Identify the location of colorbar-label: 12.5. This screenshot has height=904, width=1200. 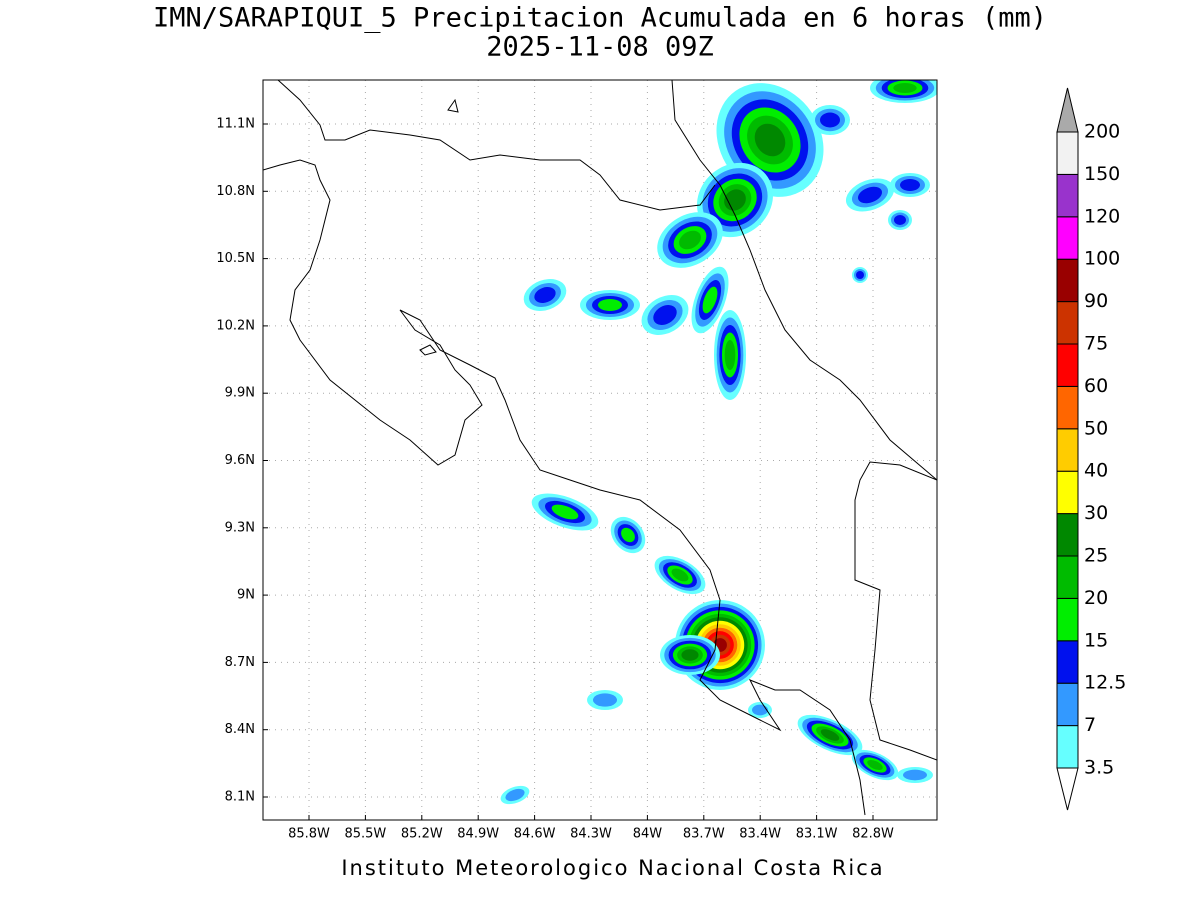
(1105, 683).